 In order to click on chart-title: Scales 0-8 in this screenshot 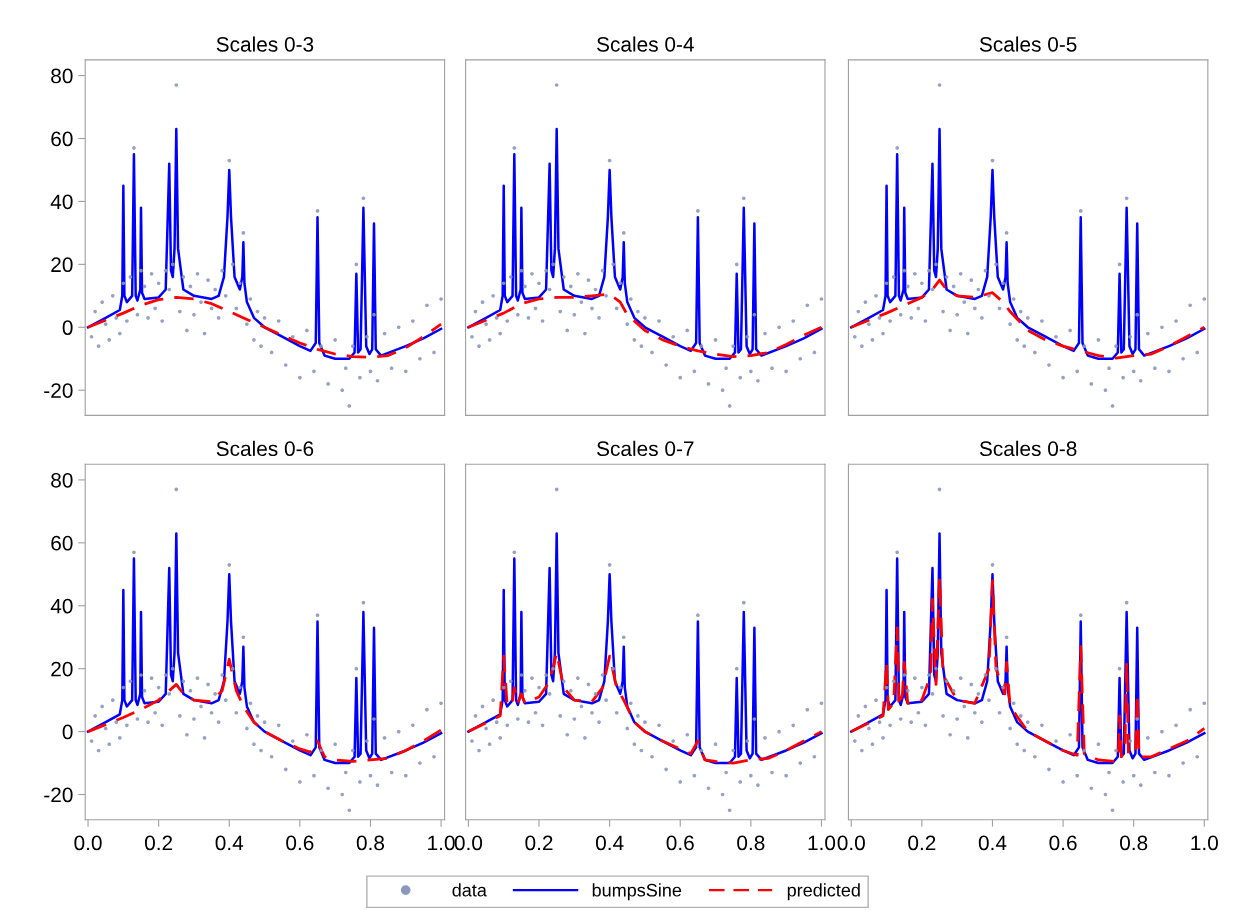, I will do `click(1028, 448)`.